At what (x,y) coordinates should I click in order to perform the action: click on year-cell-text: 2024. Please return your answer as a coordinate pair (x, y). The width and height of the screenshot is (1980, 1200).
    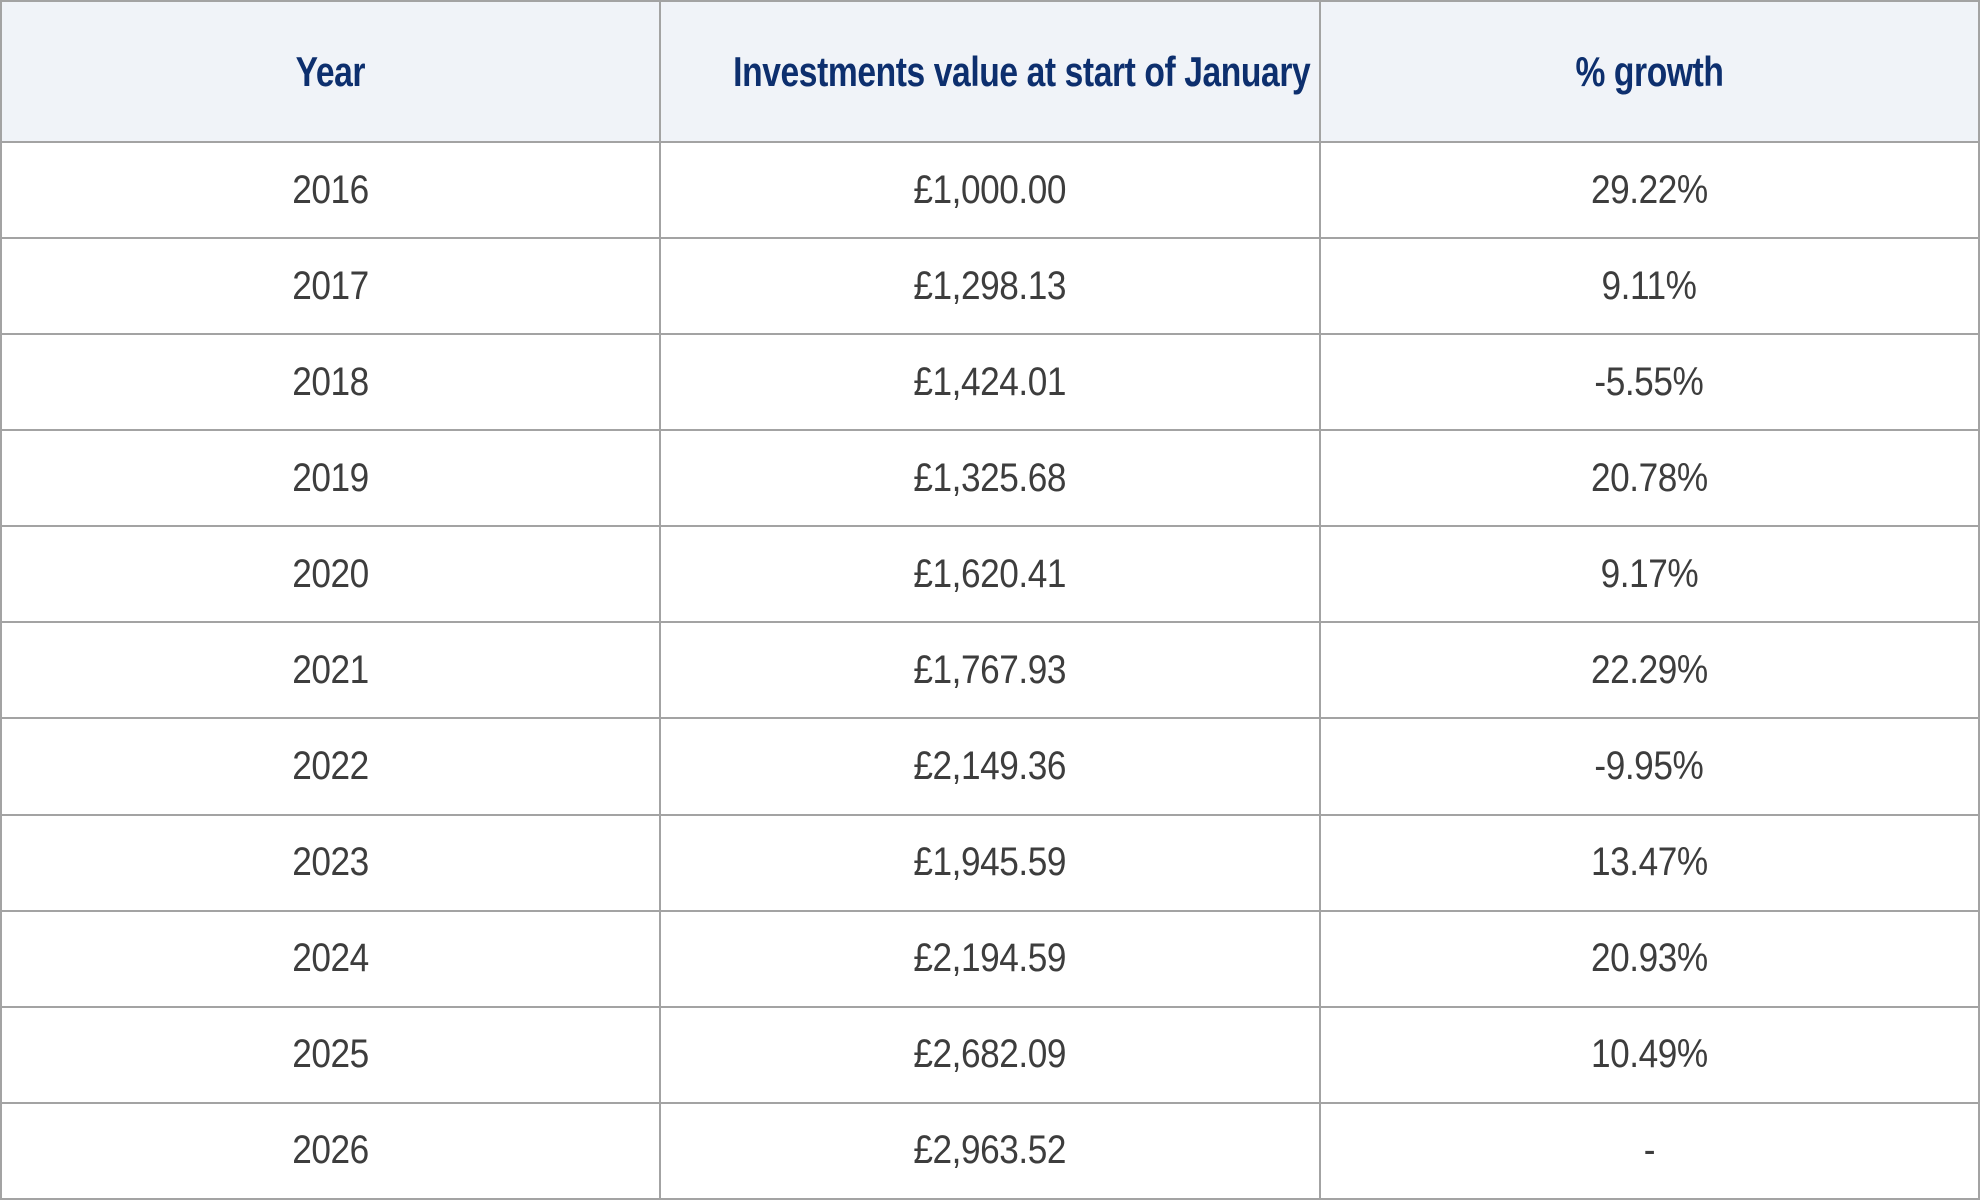
    Looking at the image, I should click on (330, 958).